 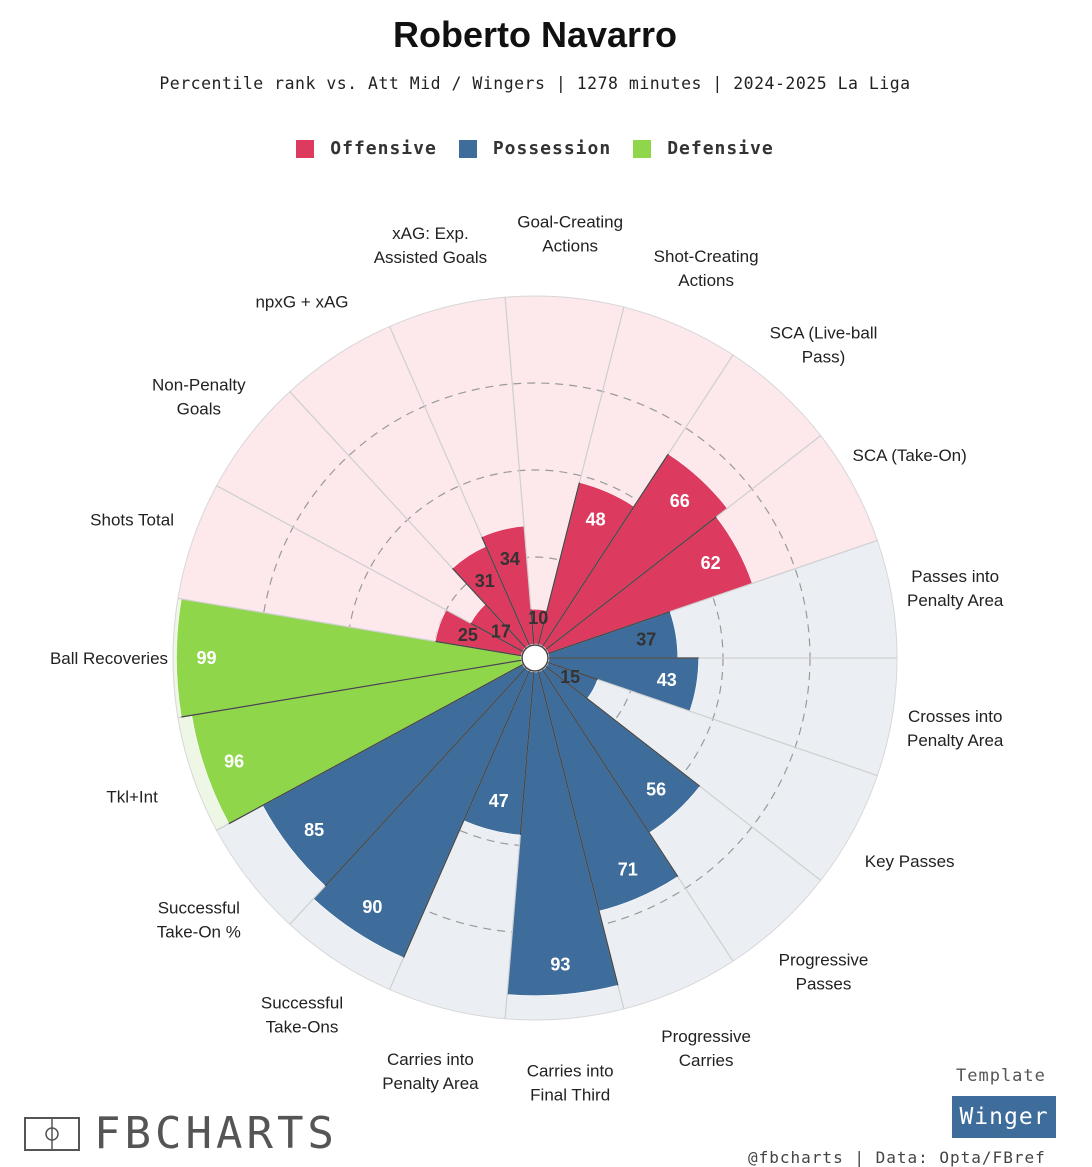 I want to click on value-label-passes-into-penalty-area: 37, so click(x=646, y=639).